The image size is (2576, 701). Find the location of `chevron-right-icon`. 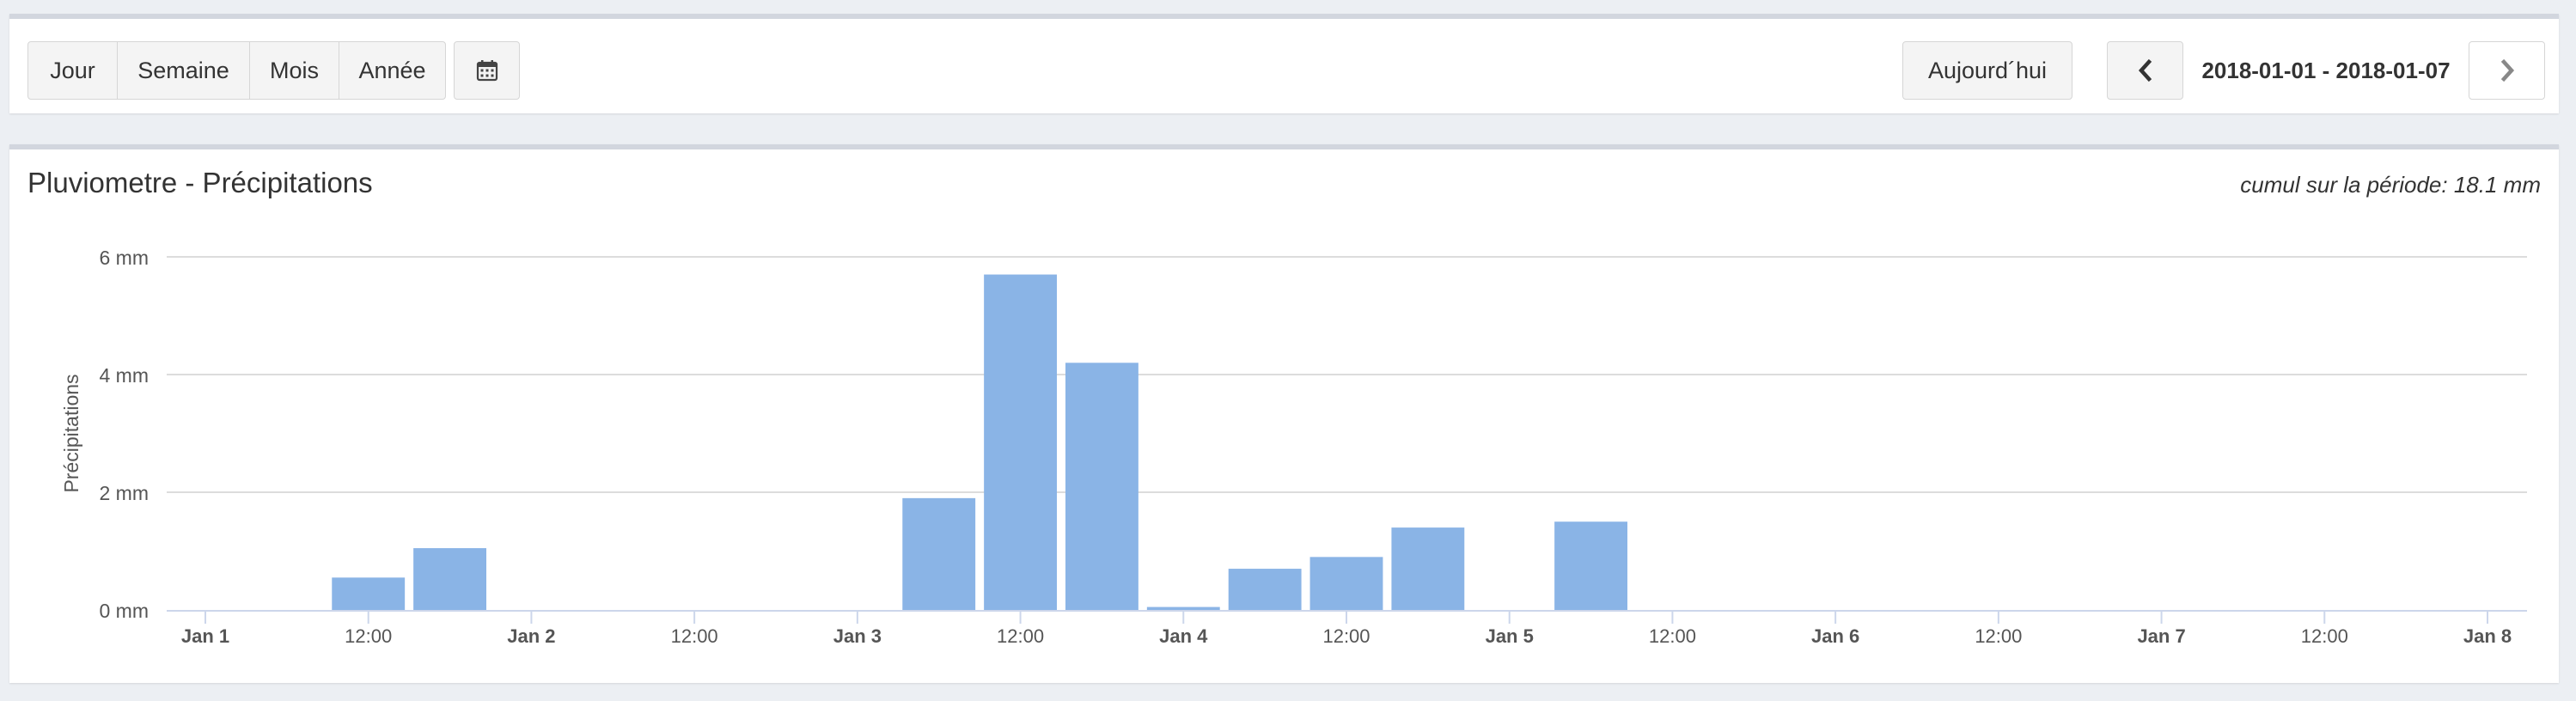

chevron-right-icon is located at coordinates (2507, 70).